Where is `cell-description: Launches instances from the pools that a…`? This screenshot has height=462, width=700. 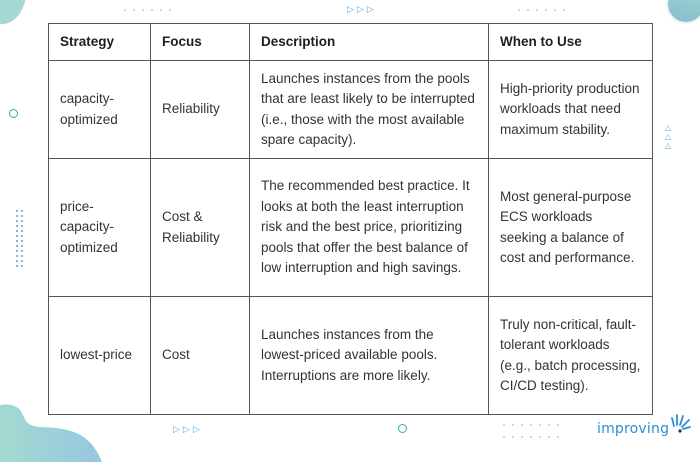 cell-description: Launches instances from the pools that a… is located at coordinates (369, 109).